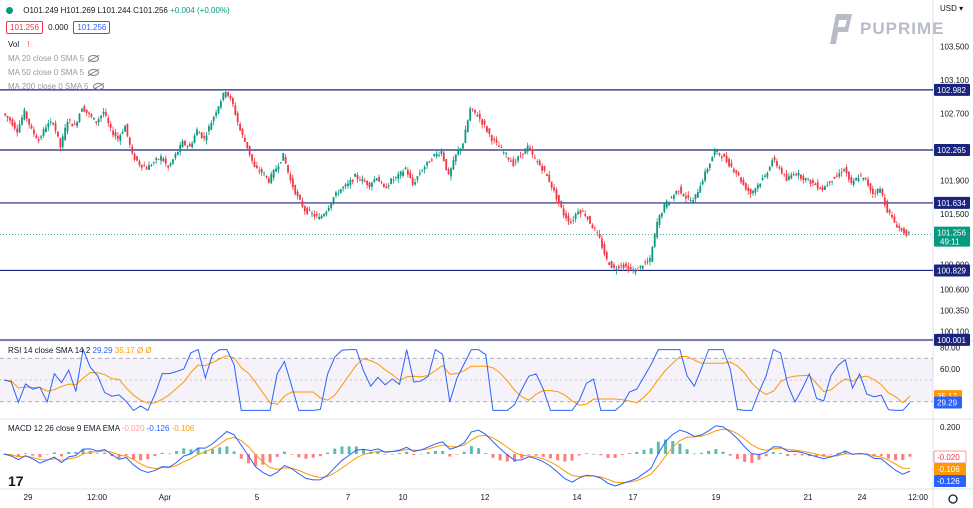 Image resolution: width=973 pixels, height=508 pixels. Describe the element at coordinates (80, 350) in the screenshot. I see `rsi-legend: RSI 14 close SMA 14 2 29.29 35.17 Ø Ø` at that location.